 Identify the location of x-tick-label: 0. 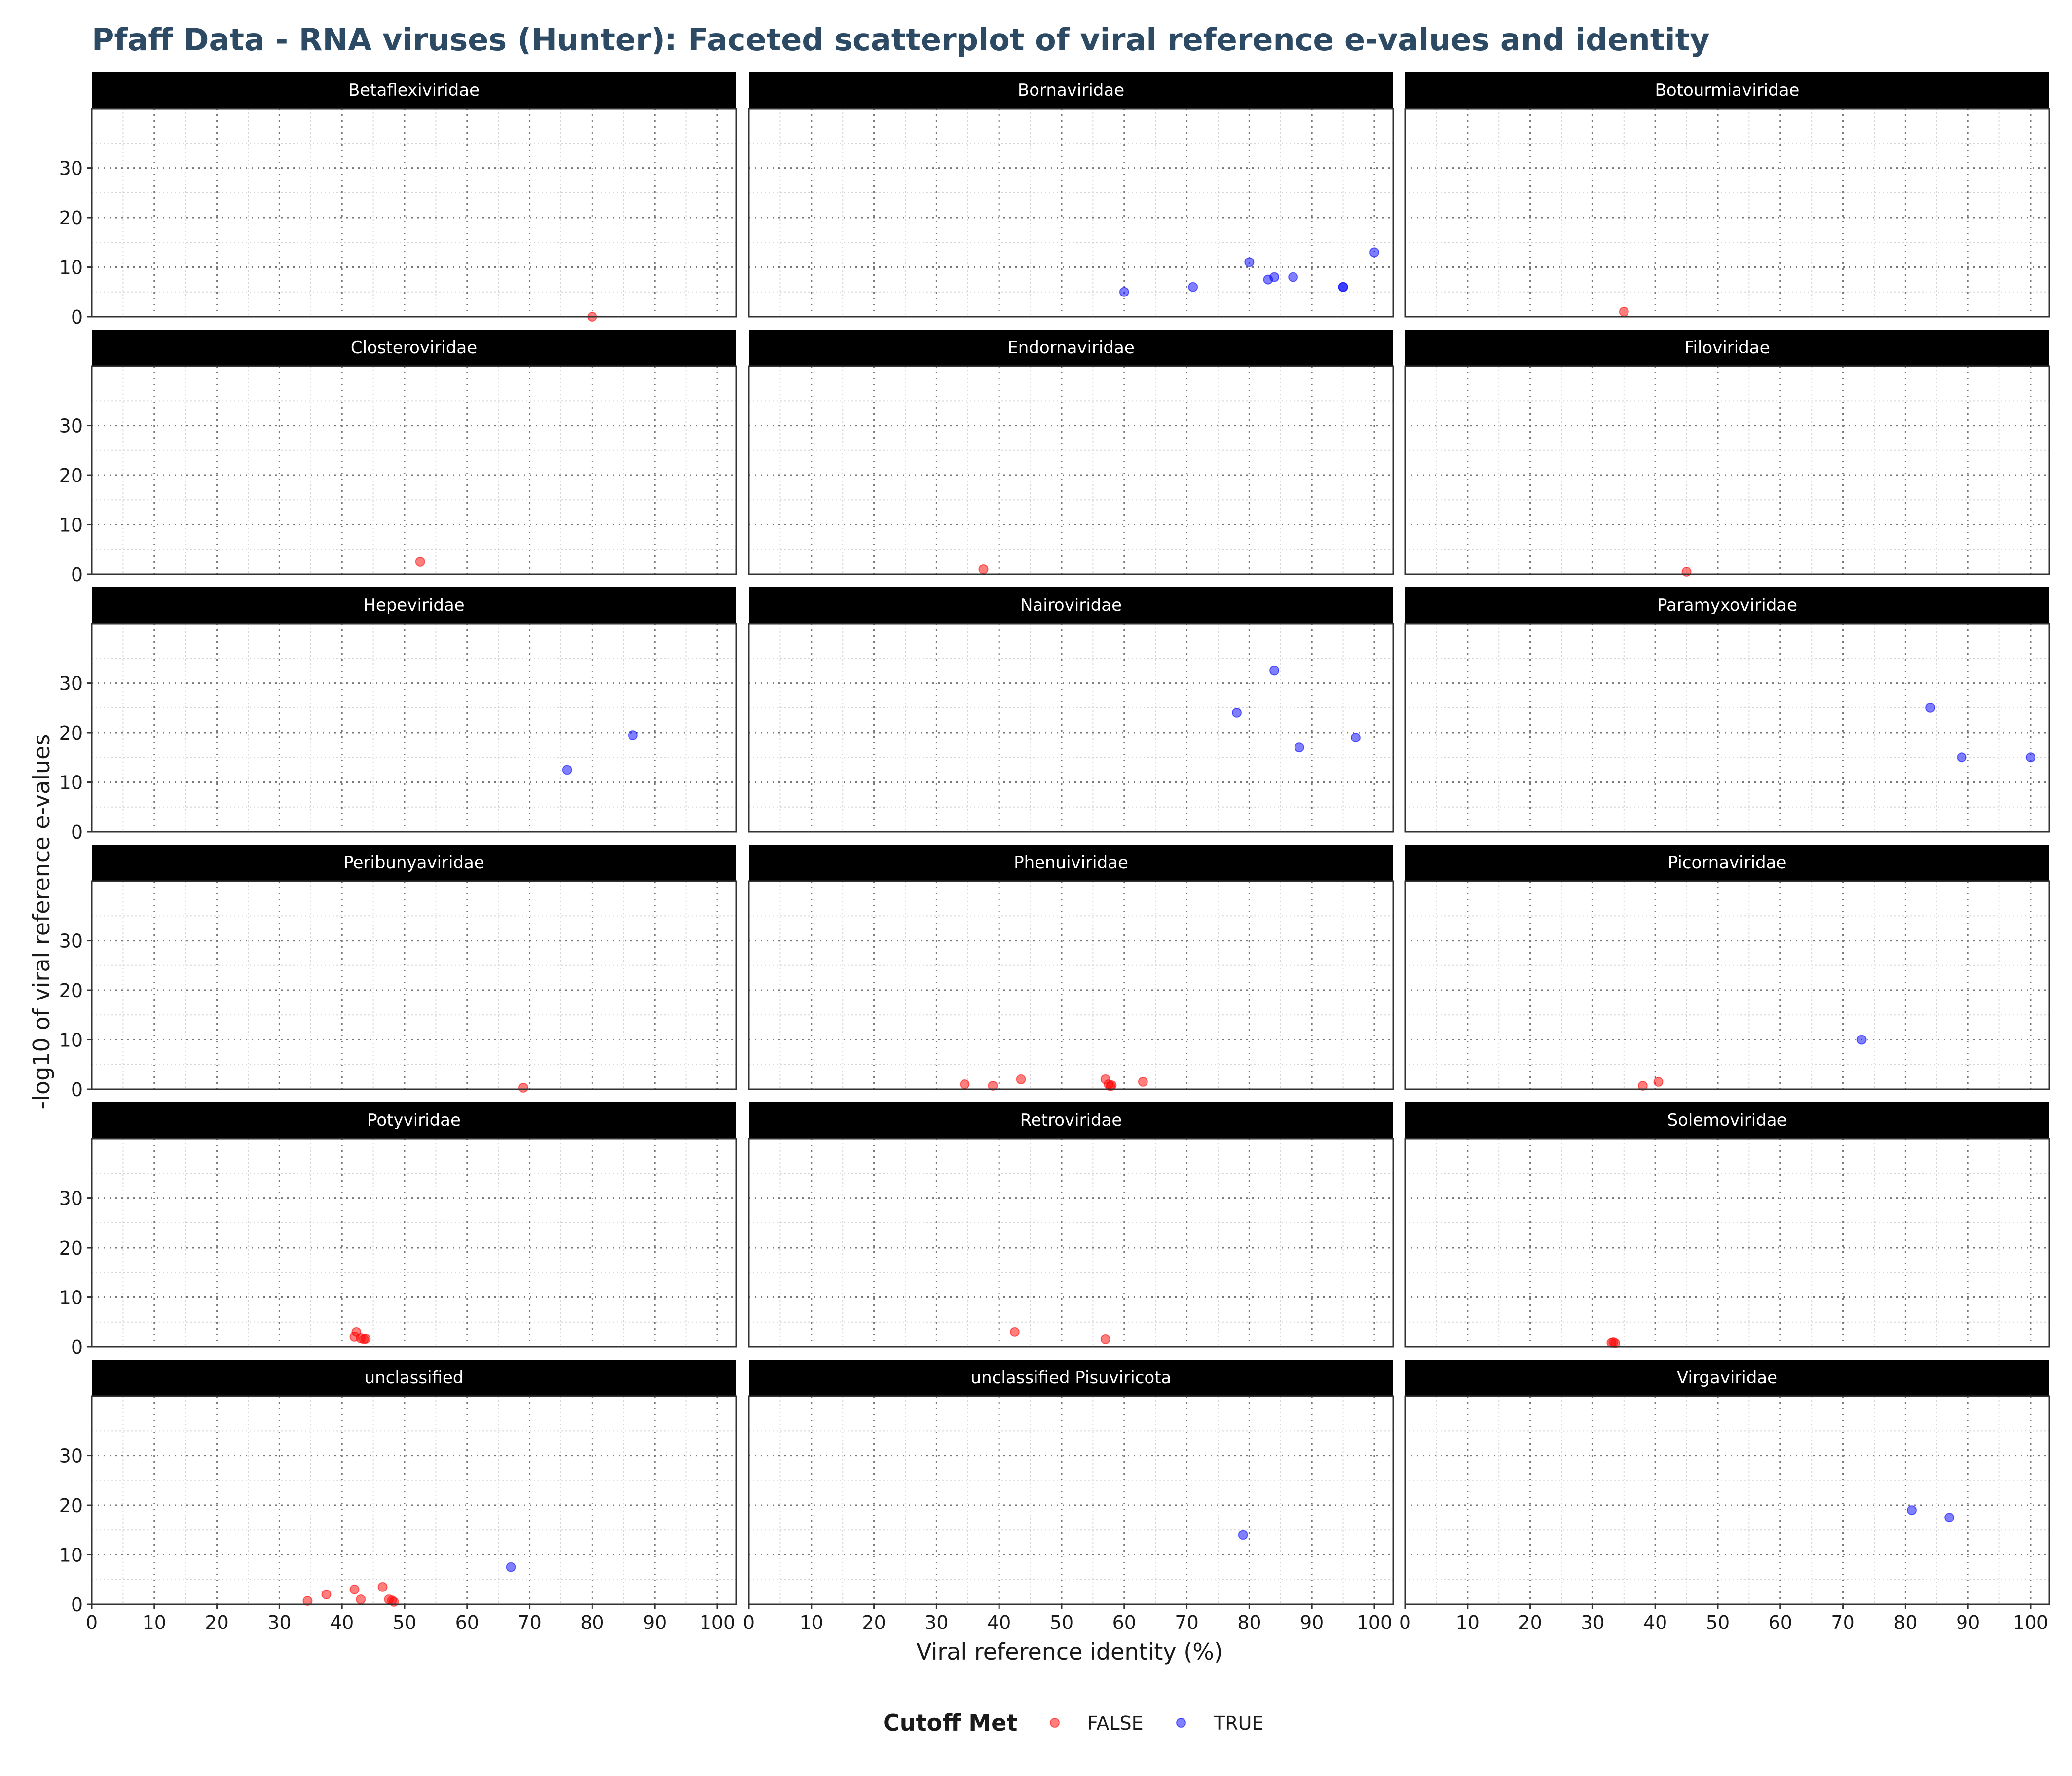
(92, 1623).